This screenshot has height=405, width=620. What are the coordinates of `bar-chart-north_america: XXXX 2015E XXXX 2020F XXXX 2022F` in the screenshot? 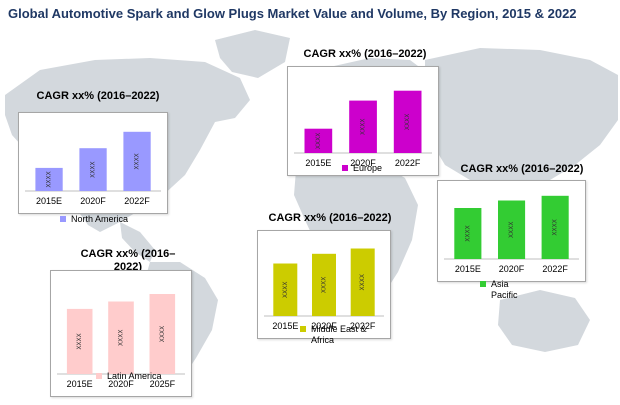 It's located at (93, 168).